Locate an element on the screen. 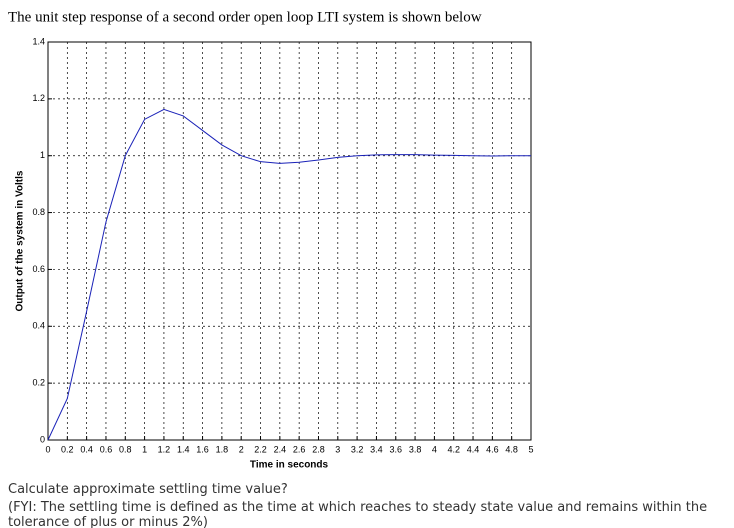 The image size is (734, 528). x-tick-label: 1.2 is located at coordinates (164, 449).